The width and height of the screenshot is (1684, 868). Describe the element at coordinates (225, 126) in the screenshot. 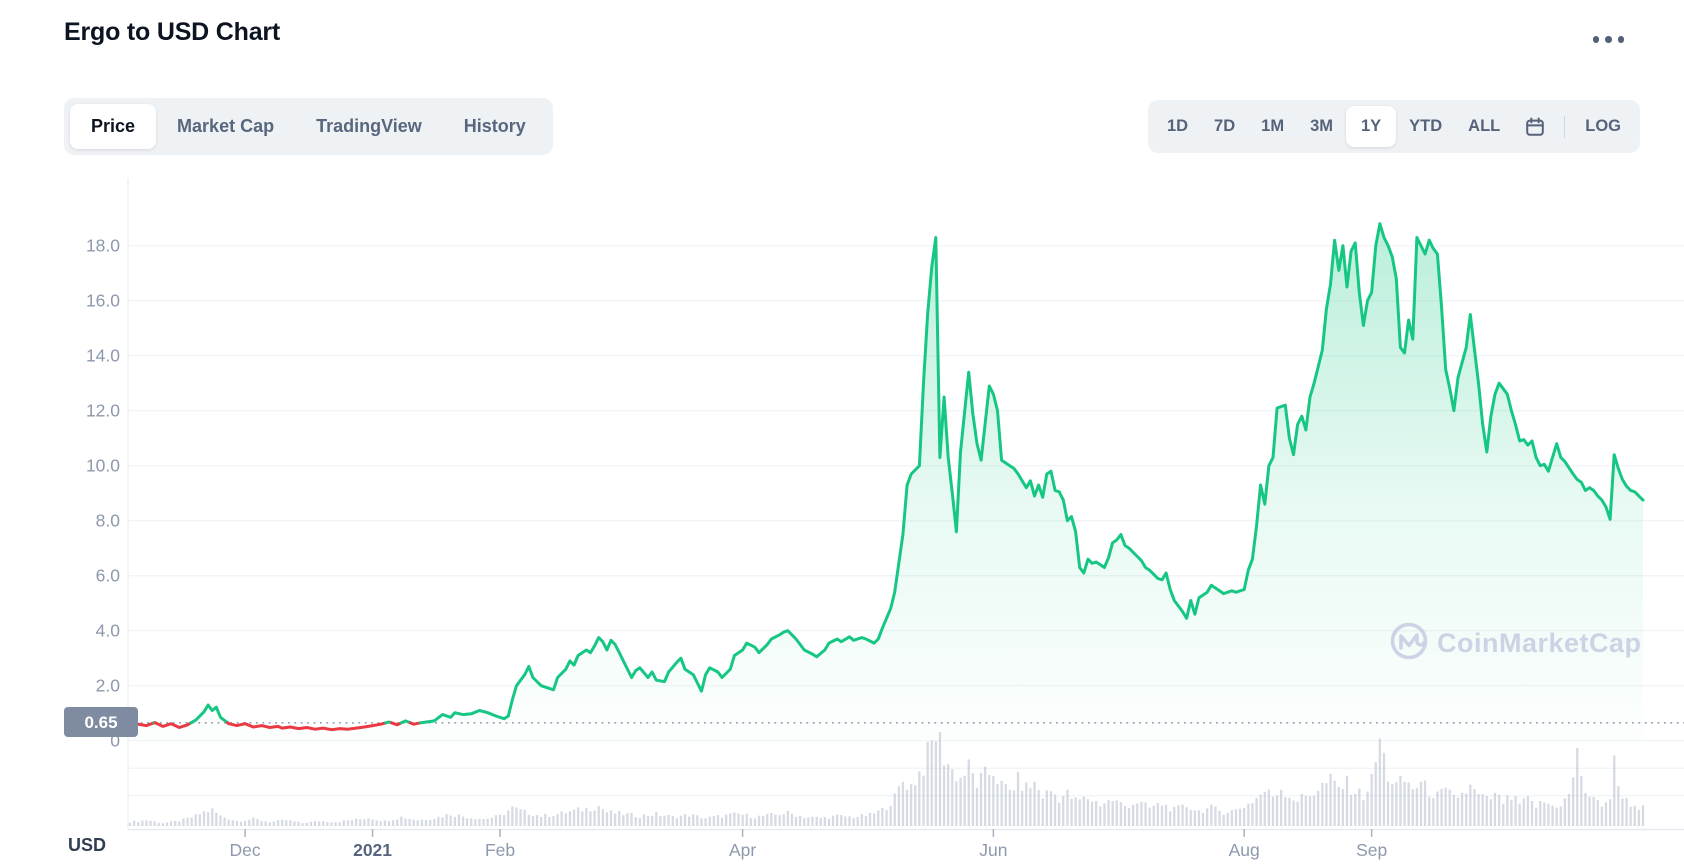

I see `tab-market-cap: Market Cap` at that location.